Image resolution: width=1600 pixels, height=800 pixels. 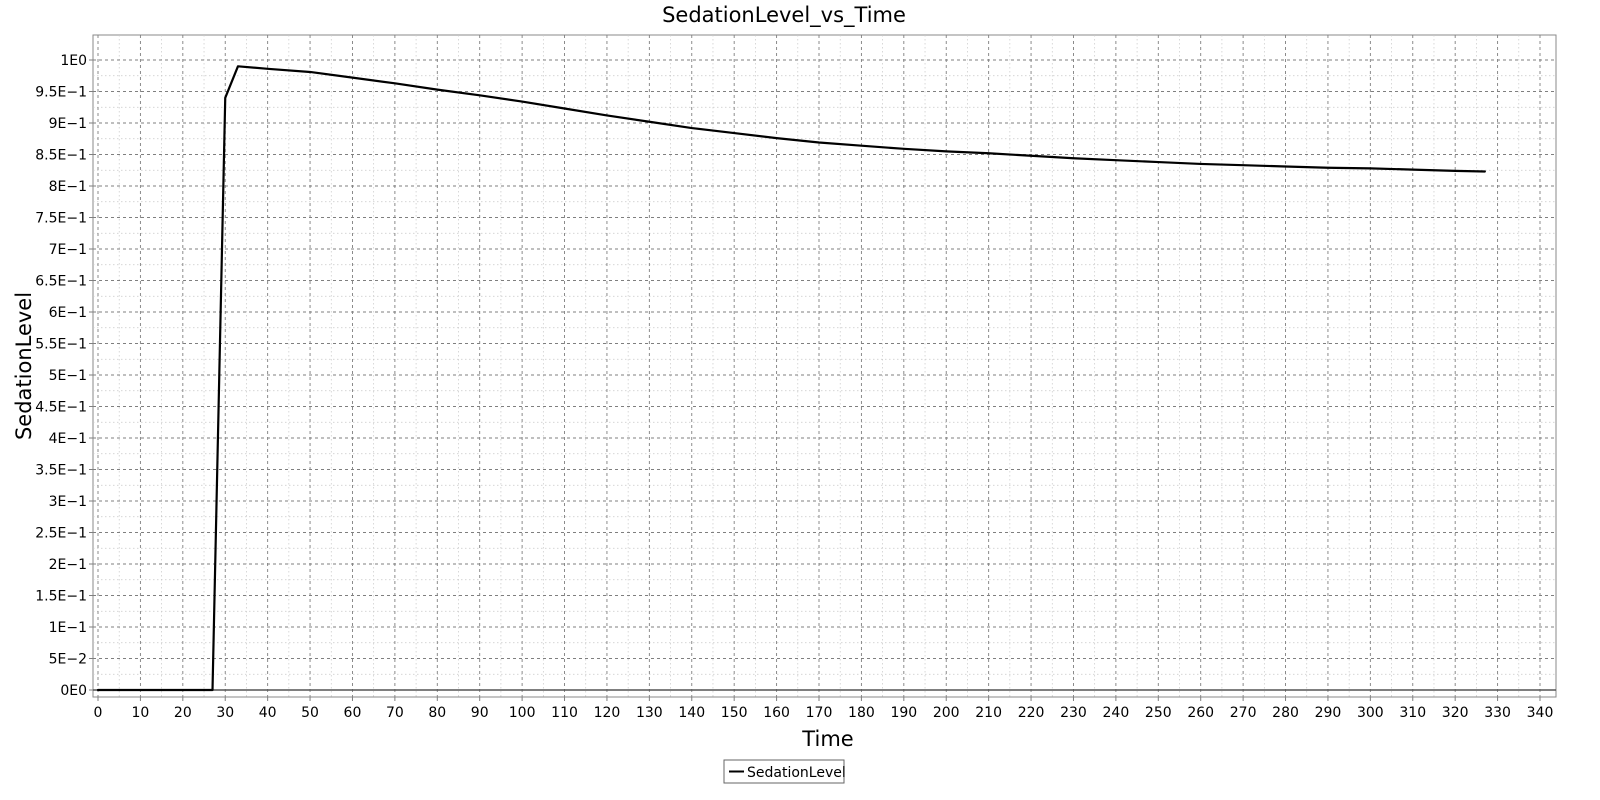 I want to click on y-tick-label: 1.5E−1, so click(x=61, y=597).